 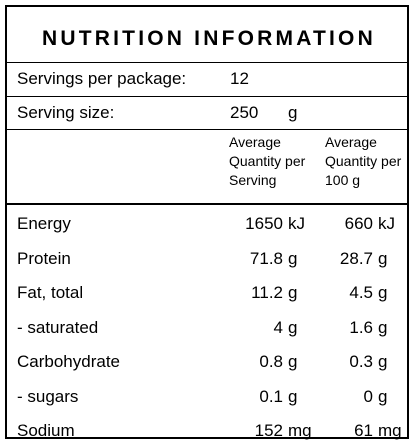 What do you see at coordinates (264, 223) in the screenshot?
I see `per-serving-value: 1650` at bounding box center [264, 223].